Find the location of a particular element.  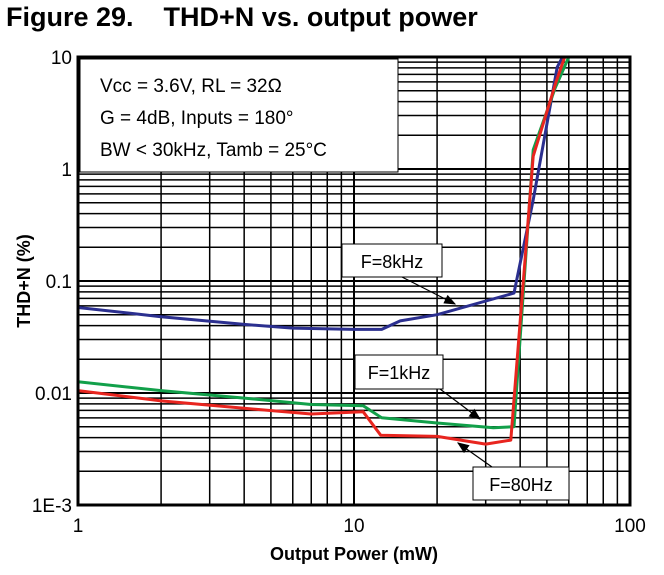

annotation-80hz: F=80Hz is located at coordinates (521, 485).